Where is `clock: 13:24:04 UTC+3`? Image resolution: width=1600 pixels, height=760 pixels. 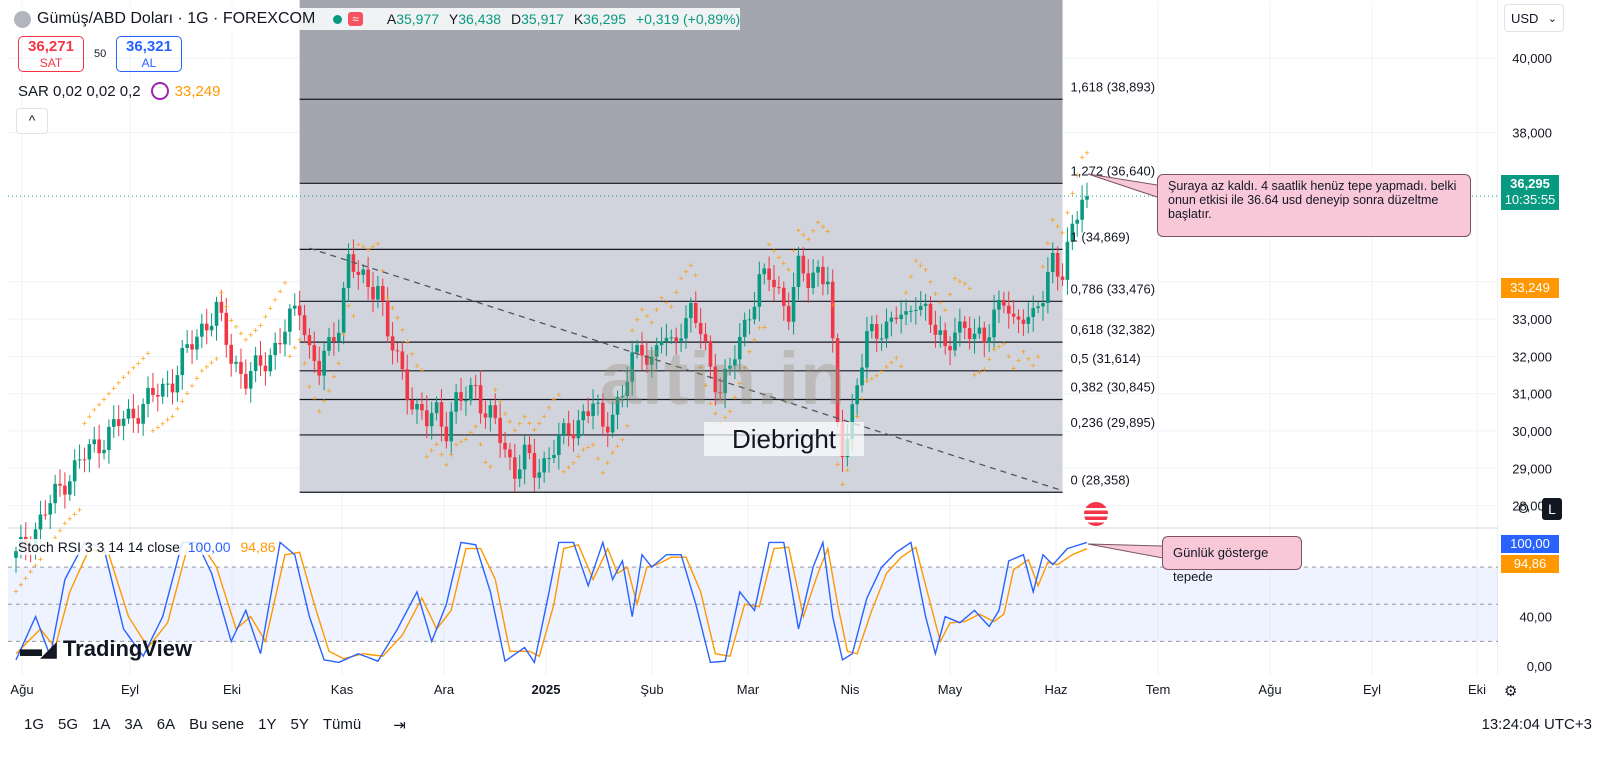
clock: 13:24:04 UTC+3 is located at coordinates (1537, 724).